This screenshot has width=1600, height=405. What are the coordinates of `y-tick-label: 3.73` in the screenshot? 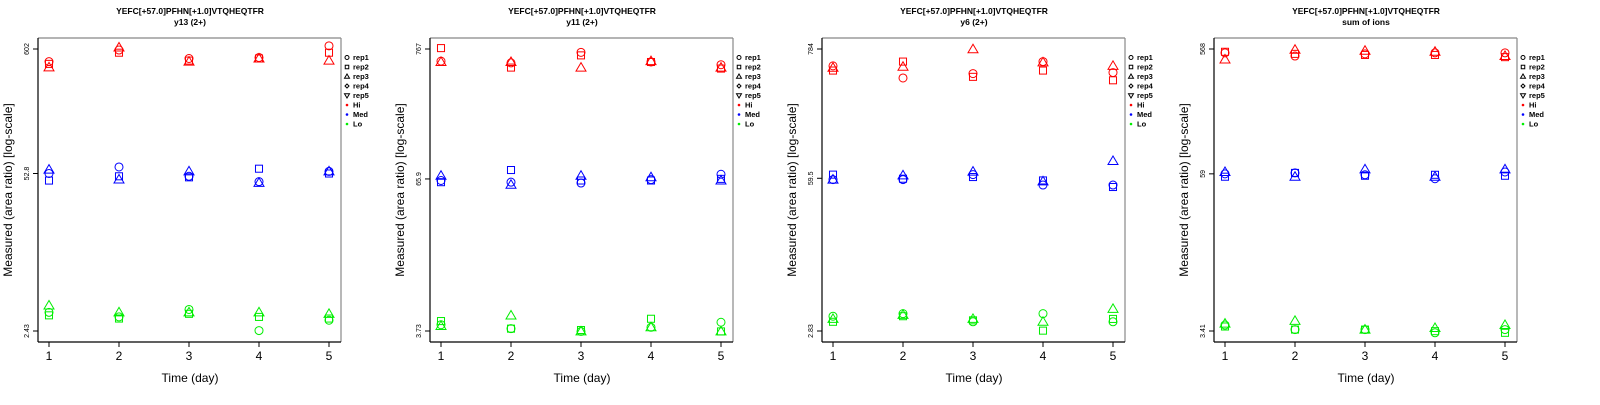 It's located at (419, 331).